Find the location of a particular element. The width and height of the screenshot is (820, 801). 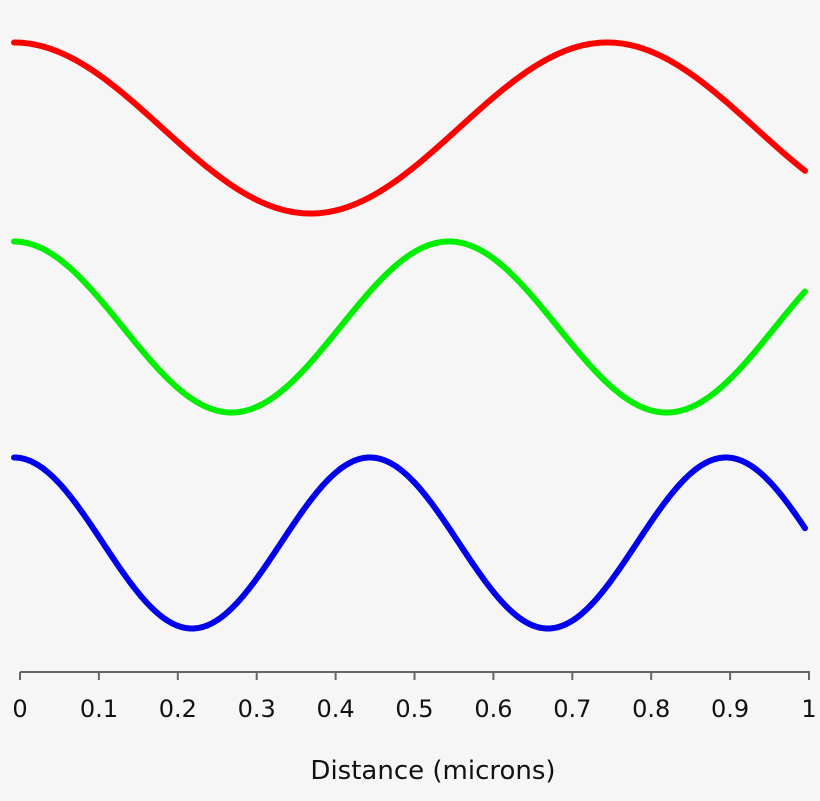

x-tick-label: 0.1 is located at coordinates (99, 709).